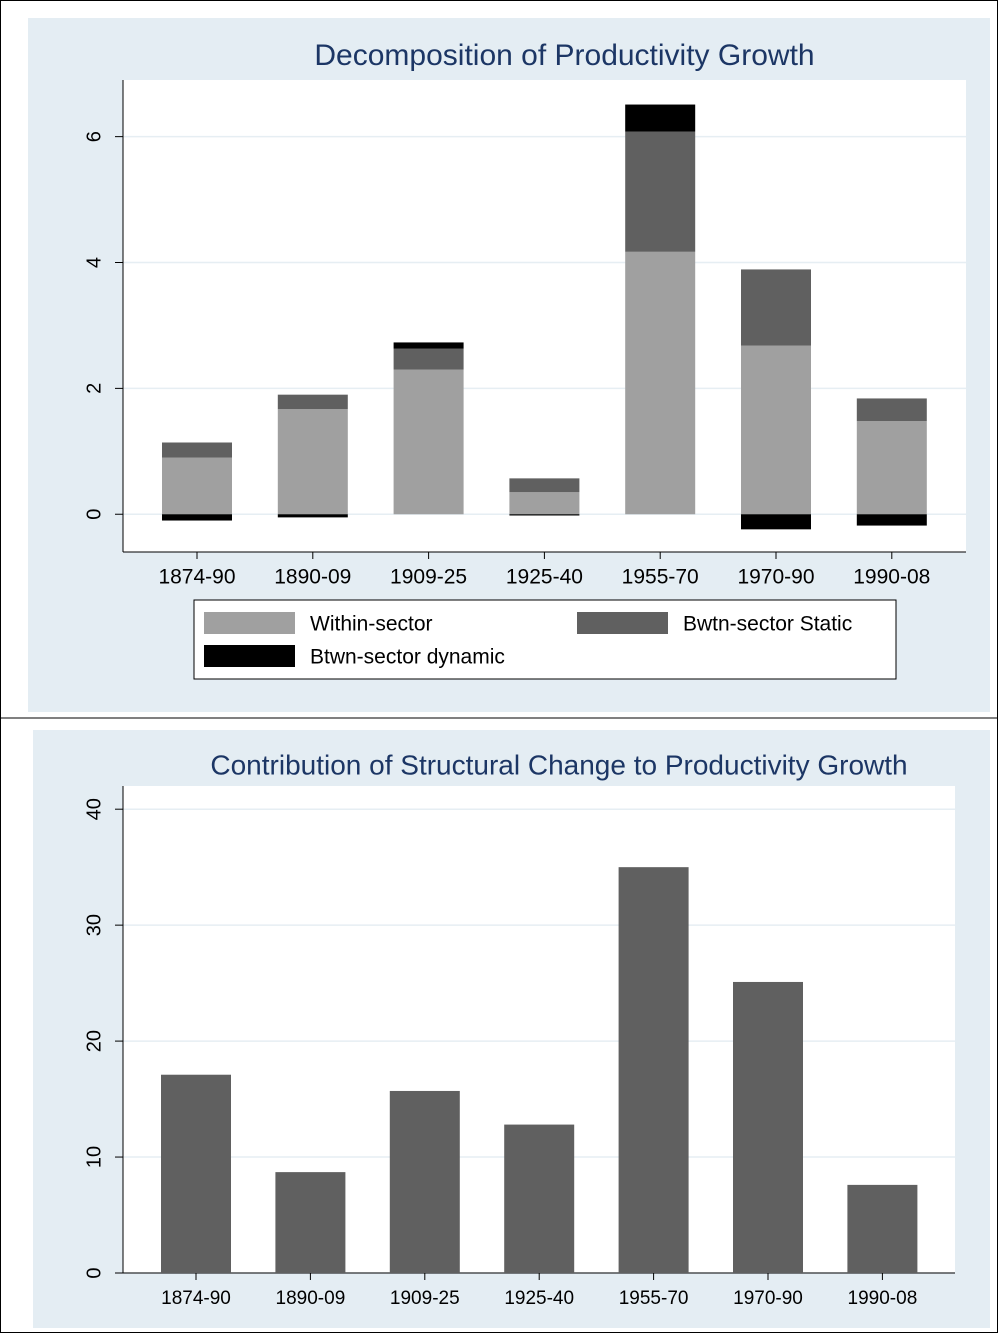 This screenshot has height=1333, width=998. Describe the element at coordinates (94, 1041) in the screenshot. I see `y-tick-label: 20` at that location.